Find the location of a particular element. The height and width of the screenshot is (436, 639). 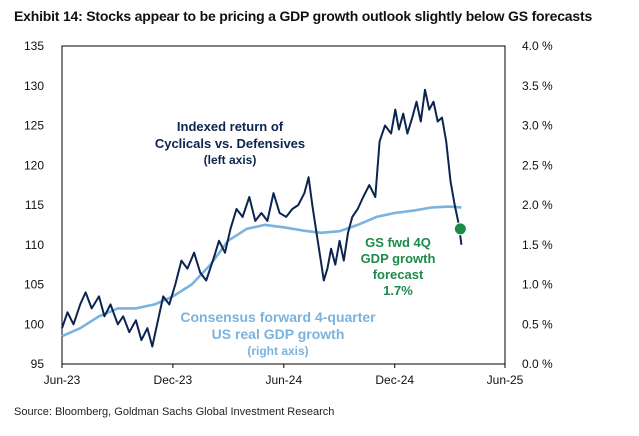

y-left-tick-label: 120 is located at coordinates (34, 165).